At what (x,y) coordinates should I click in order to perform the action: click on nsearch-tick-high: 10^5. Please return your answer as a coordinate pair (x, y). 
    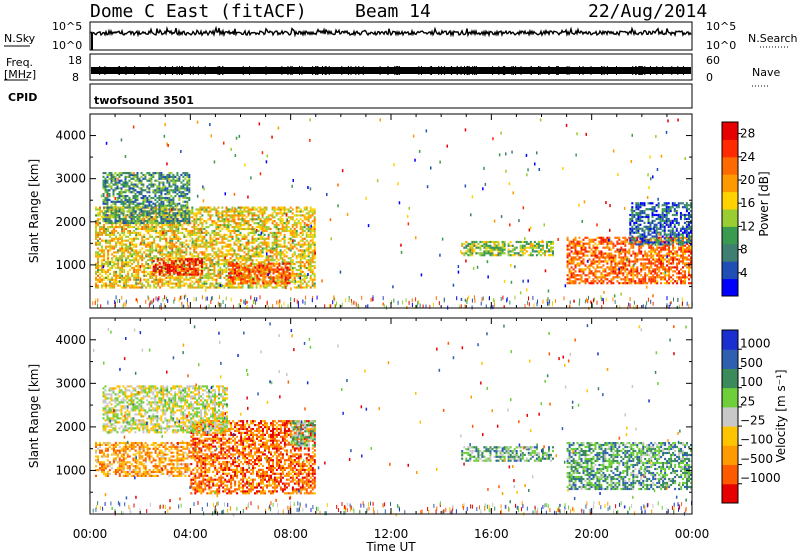
    Looking at the image, I should click on (721, 26).